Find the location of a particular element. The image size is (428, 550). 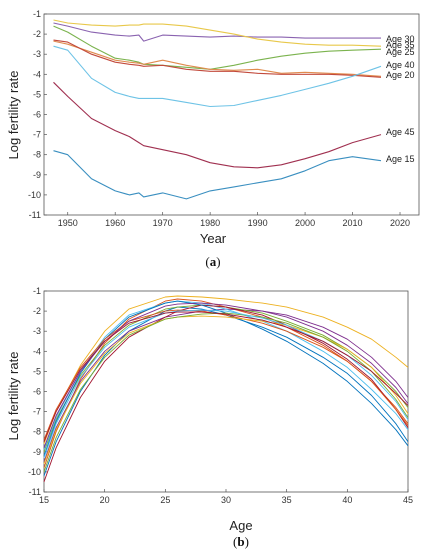

x-tick-label: 1970 is located at coordinates (163, 223).